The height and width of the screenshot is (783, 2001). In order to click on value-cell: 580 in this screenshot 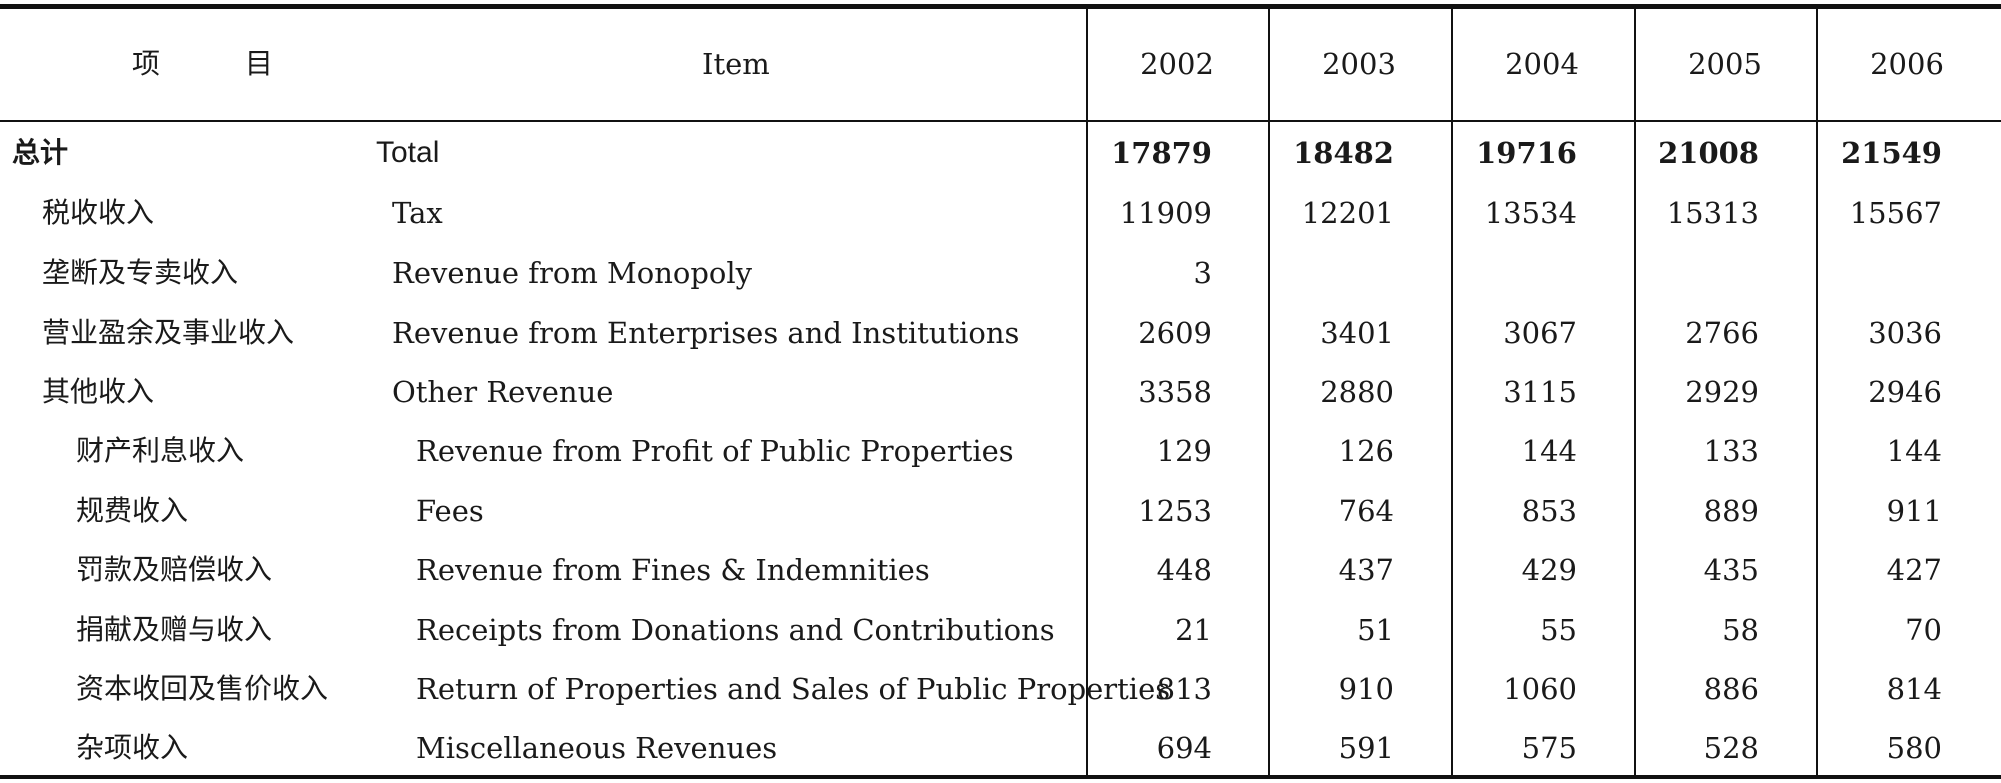, I will do `click(1914, 748)`.